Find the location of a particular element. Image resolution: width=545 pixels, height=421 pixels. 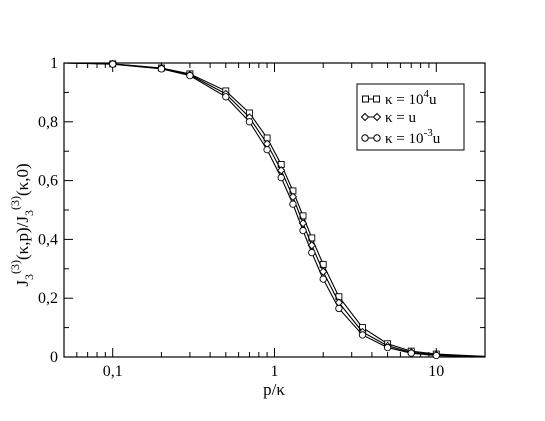

legend-marker-square is located at coordinates (365, 99).